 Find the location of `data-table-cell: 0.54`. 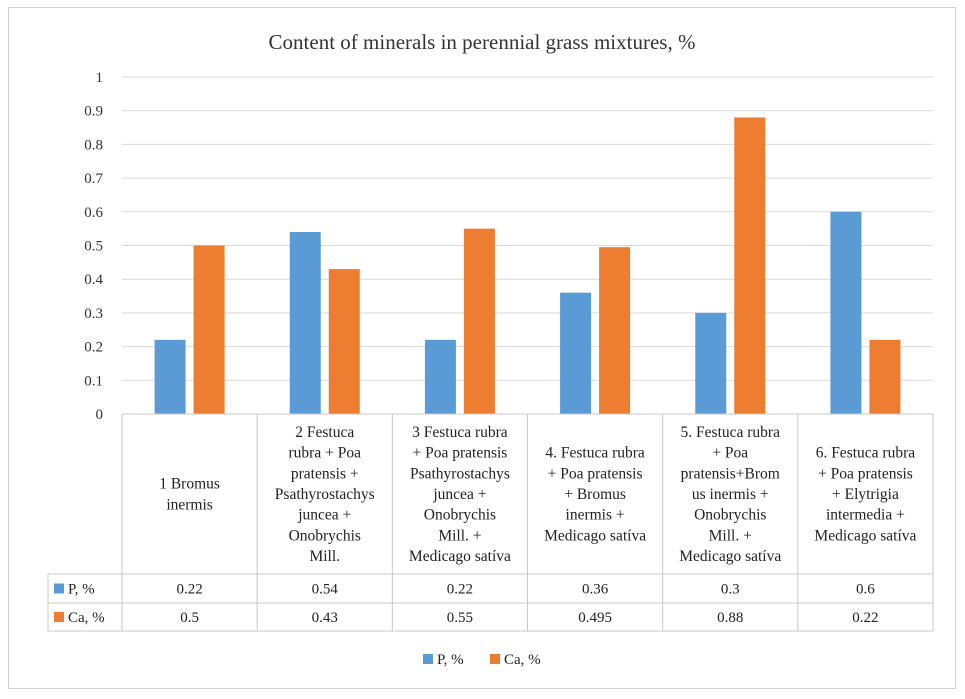

data-table-cell: 0.54 is located at coordinates (325, 590).